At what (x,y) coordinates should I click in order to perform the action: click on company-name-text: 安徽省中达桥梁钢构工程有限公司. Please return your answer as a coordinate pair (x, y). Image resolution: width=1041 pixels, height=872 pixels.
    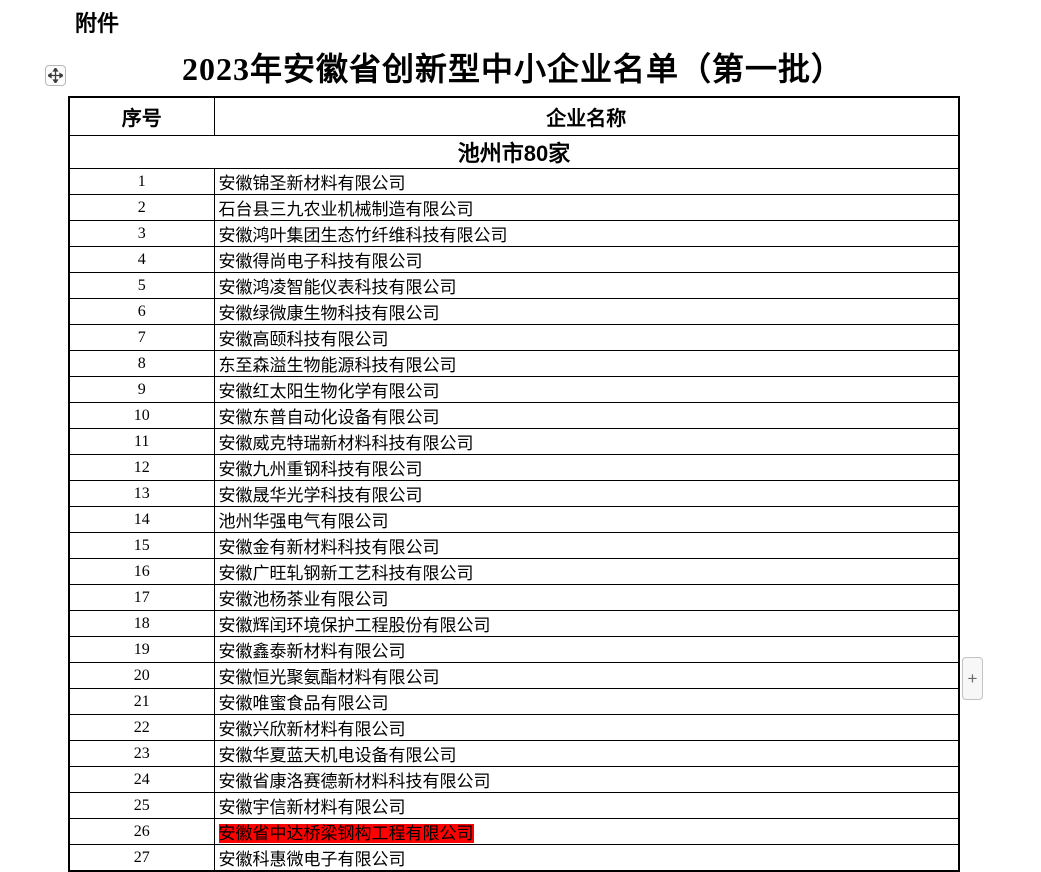
    Looking at the image, I should click on (346, 833).